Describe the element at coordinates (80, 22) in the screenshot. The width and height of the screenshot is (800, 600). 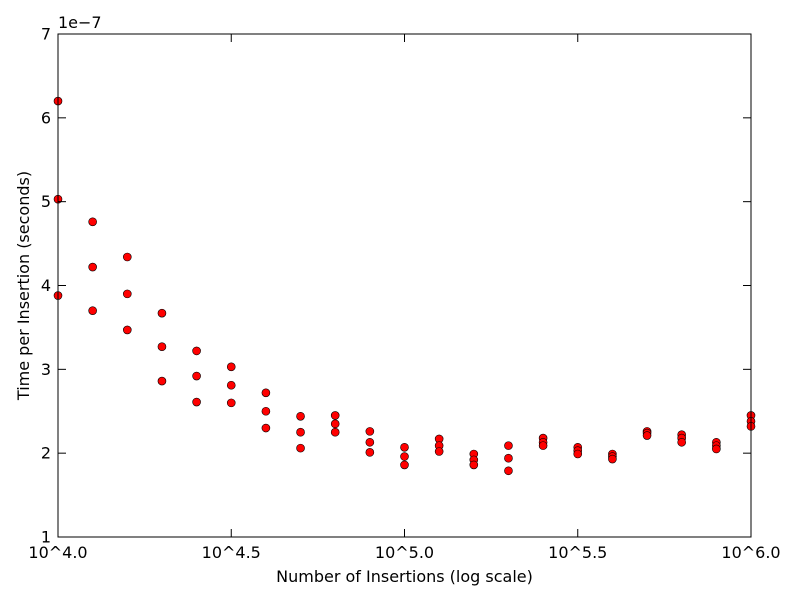
I see `y-offset-label: 1e−7` at that location.